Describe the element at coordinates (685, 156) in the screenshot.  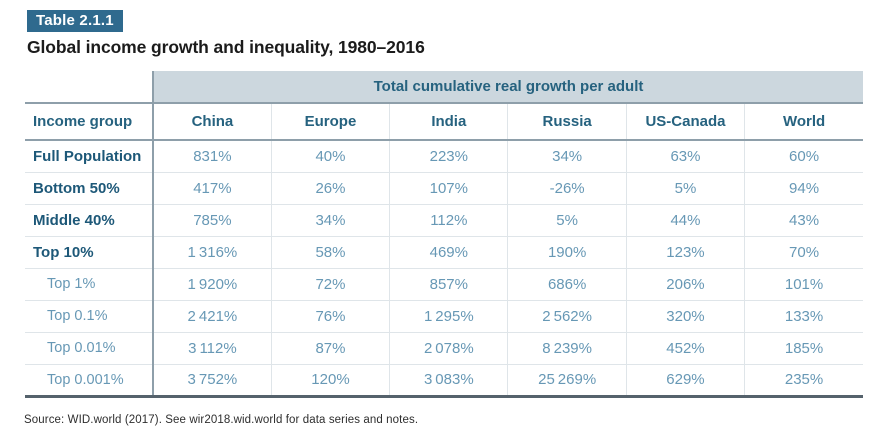
I see `value-cell: 63%` at that location.